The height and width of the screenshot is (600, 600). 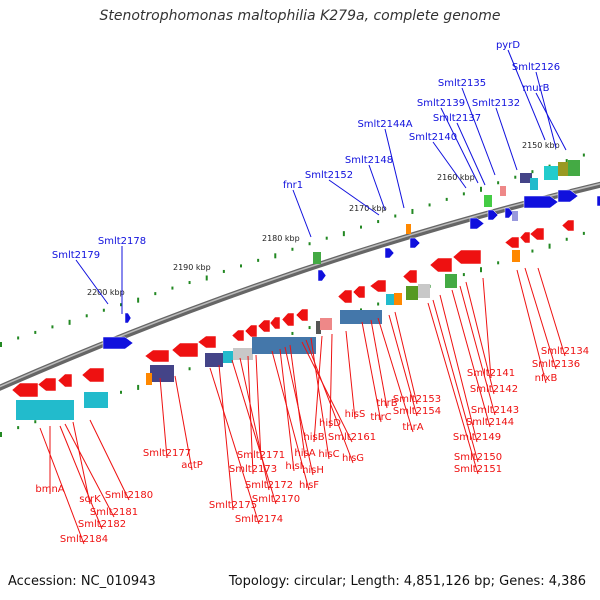 I want to click on reverse-gene-label: thrB, so click(x=386, y=403).